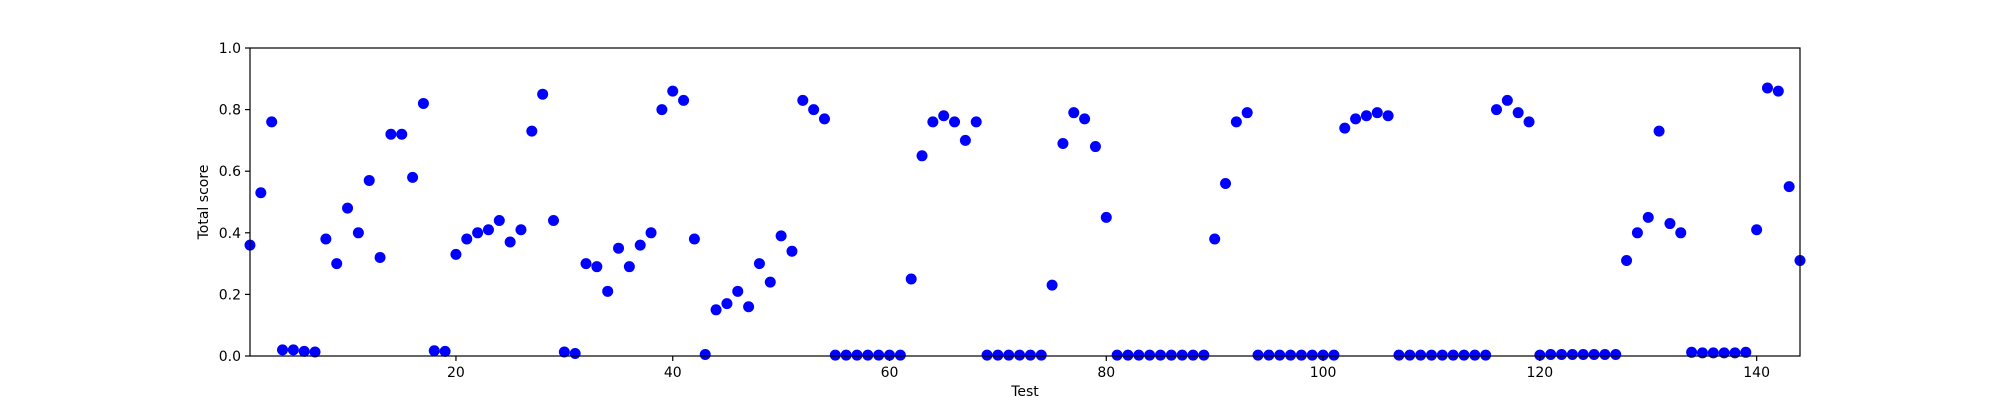 The height and width of the screenshot is (400, 2000). What do you see at coordinates (230, 357) in the screenshot?
I see `y-tick-label: 0.0` at bounding box center [230, 357].